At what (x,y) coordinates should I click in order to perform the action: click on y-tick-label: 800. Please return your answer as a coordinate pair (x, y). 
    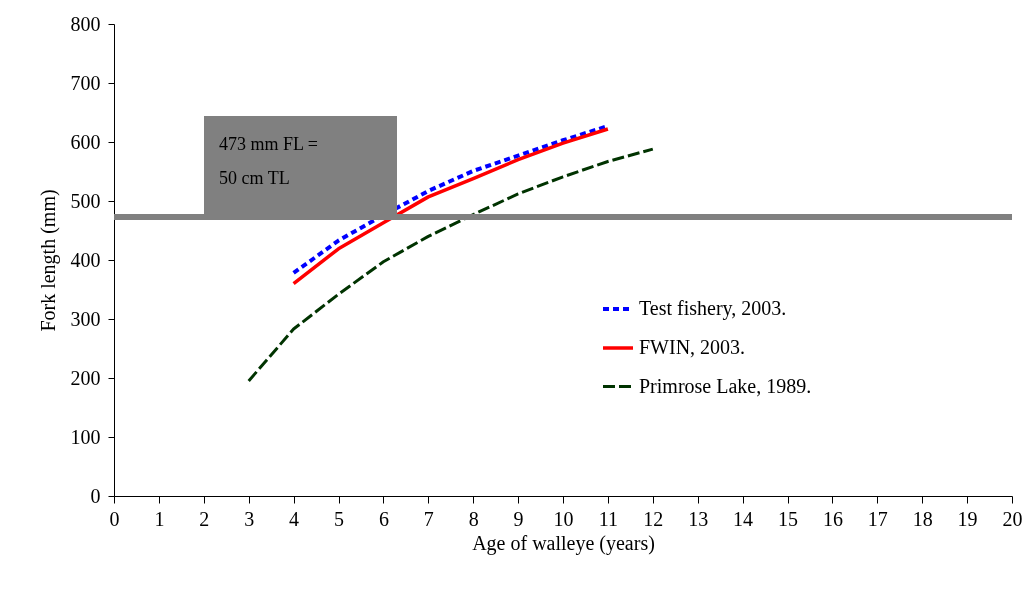
    Looking at the image, I should click on (85, 23).